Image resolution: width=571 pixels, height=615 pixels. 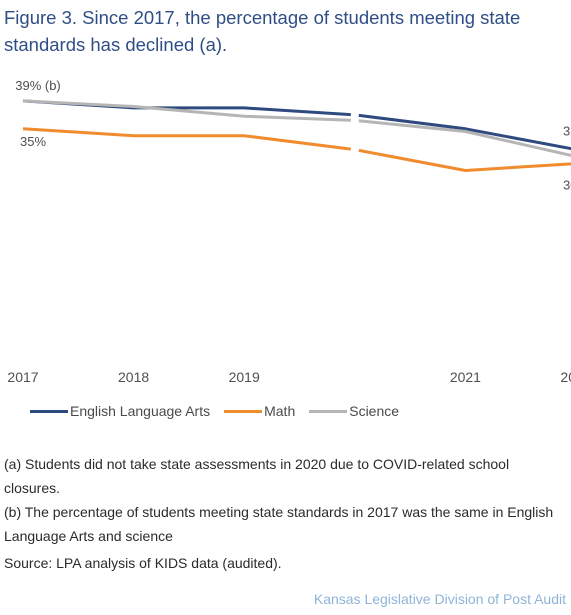 What do you see at coordinates (49, 411) in the screenshot?
I see `legend-swatch-english-language-arts` at bounding box center [49, 411].